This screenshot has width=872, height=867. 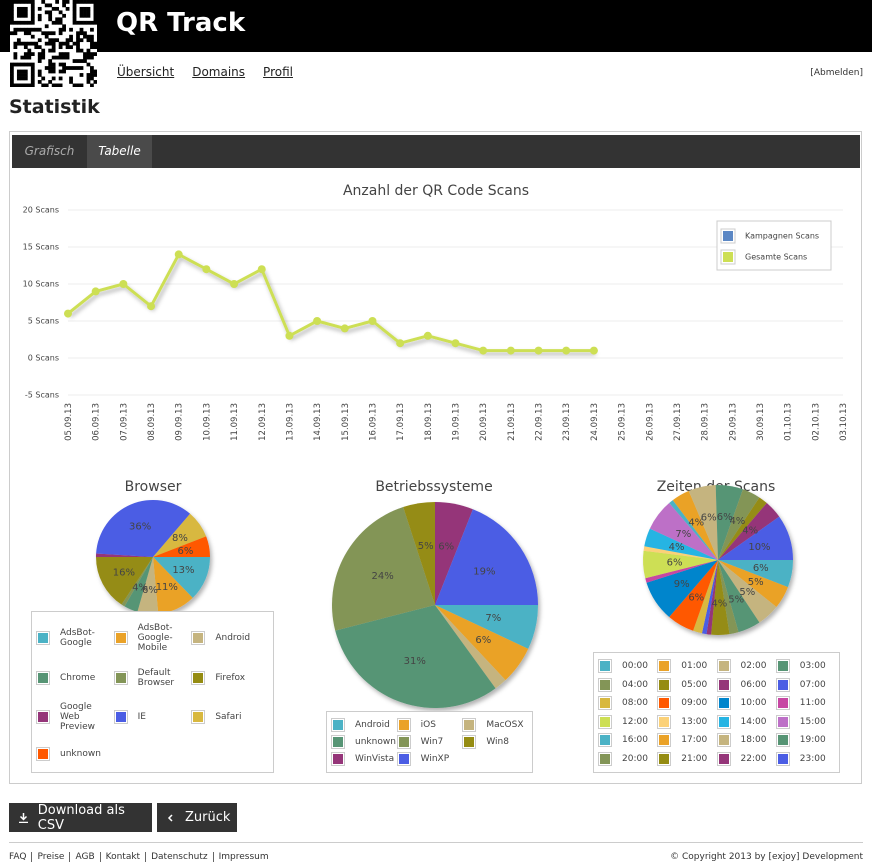 What do you see at coordinates (152, 717) in the screenshot?
I see `legend-item: IE` at bounding box center [152, 717].